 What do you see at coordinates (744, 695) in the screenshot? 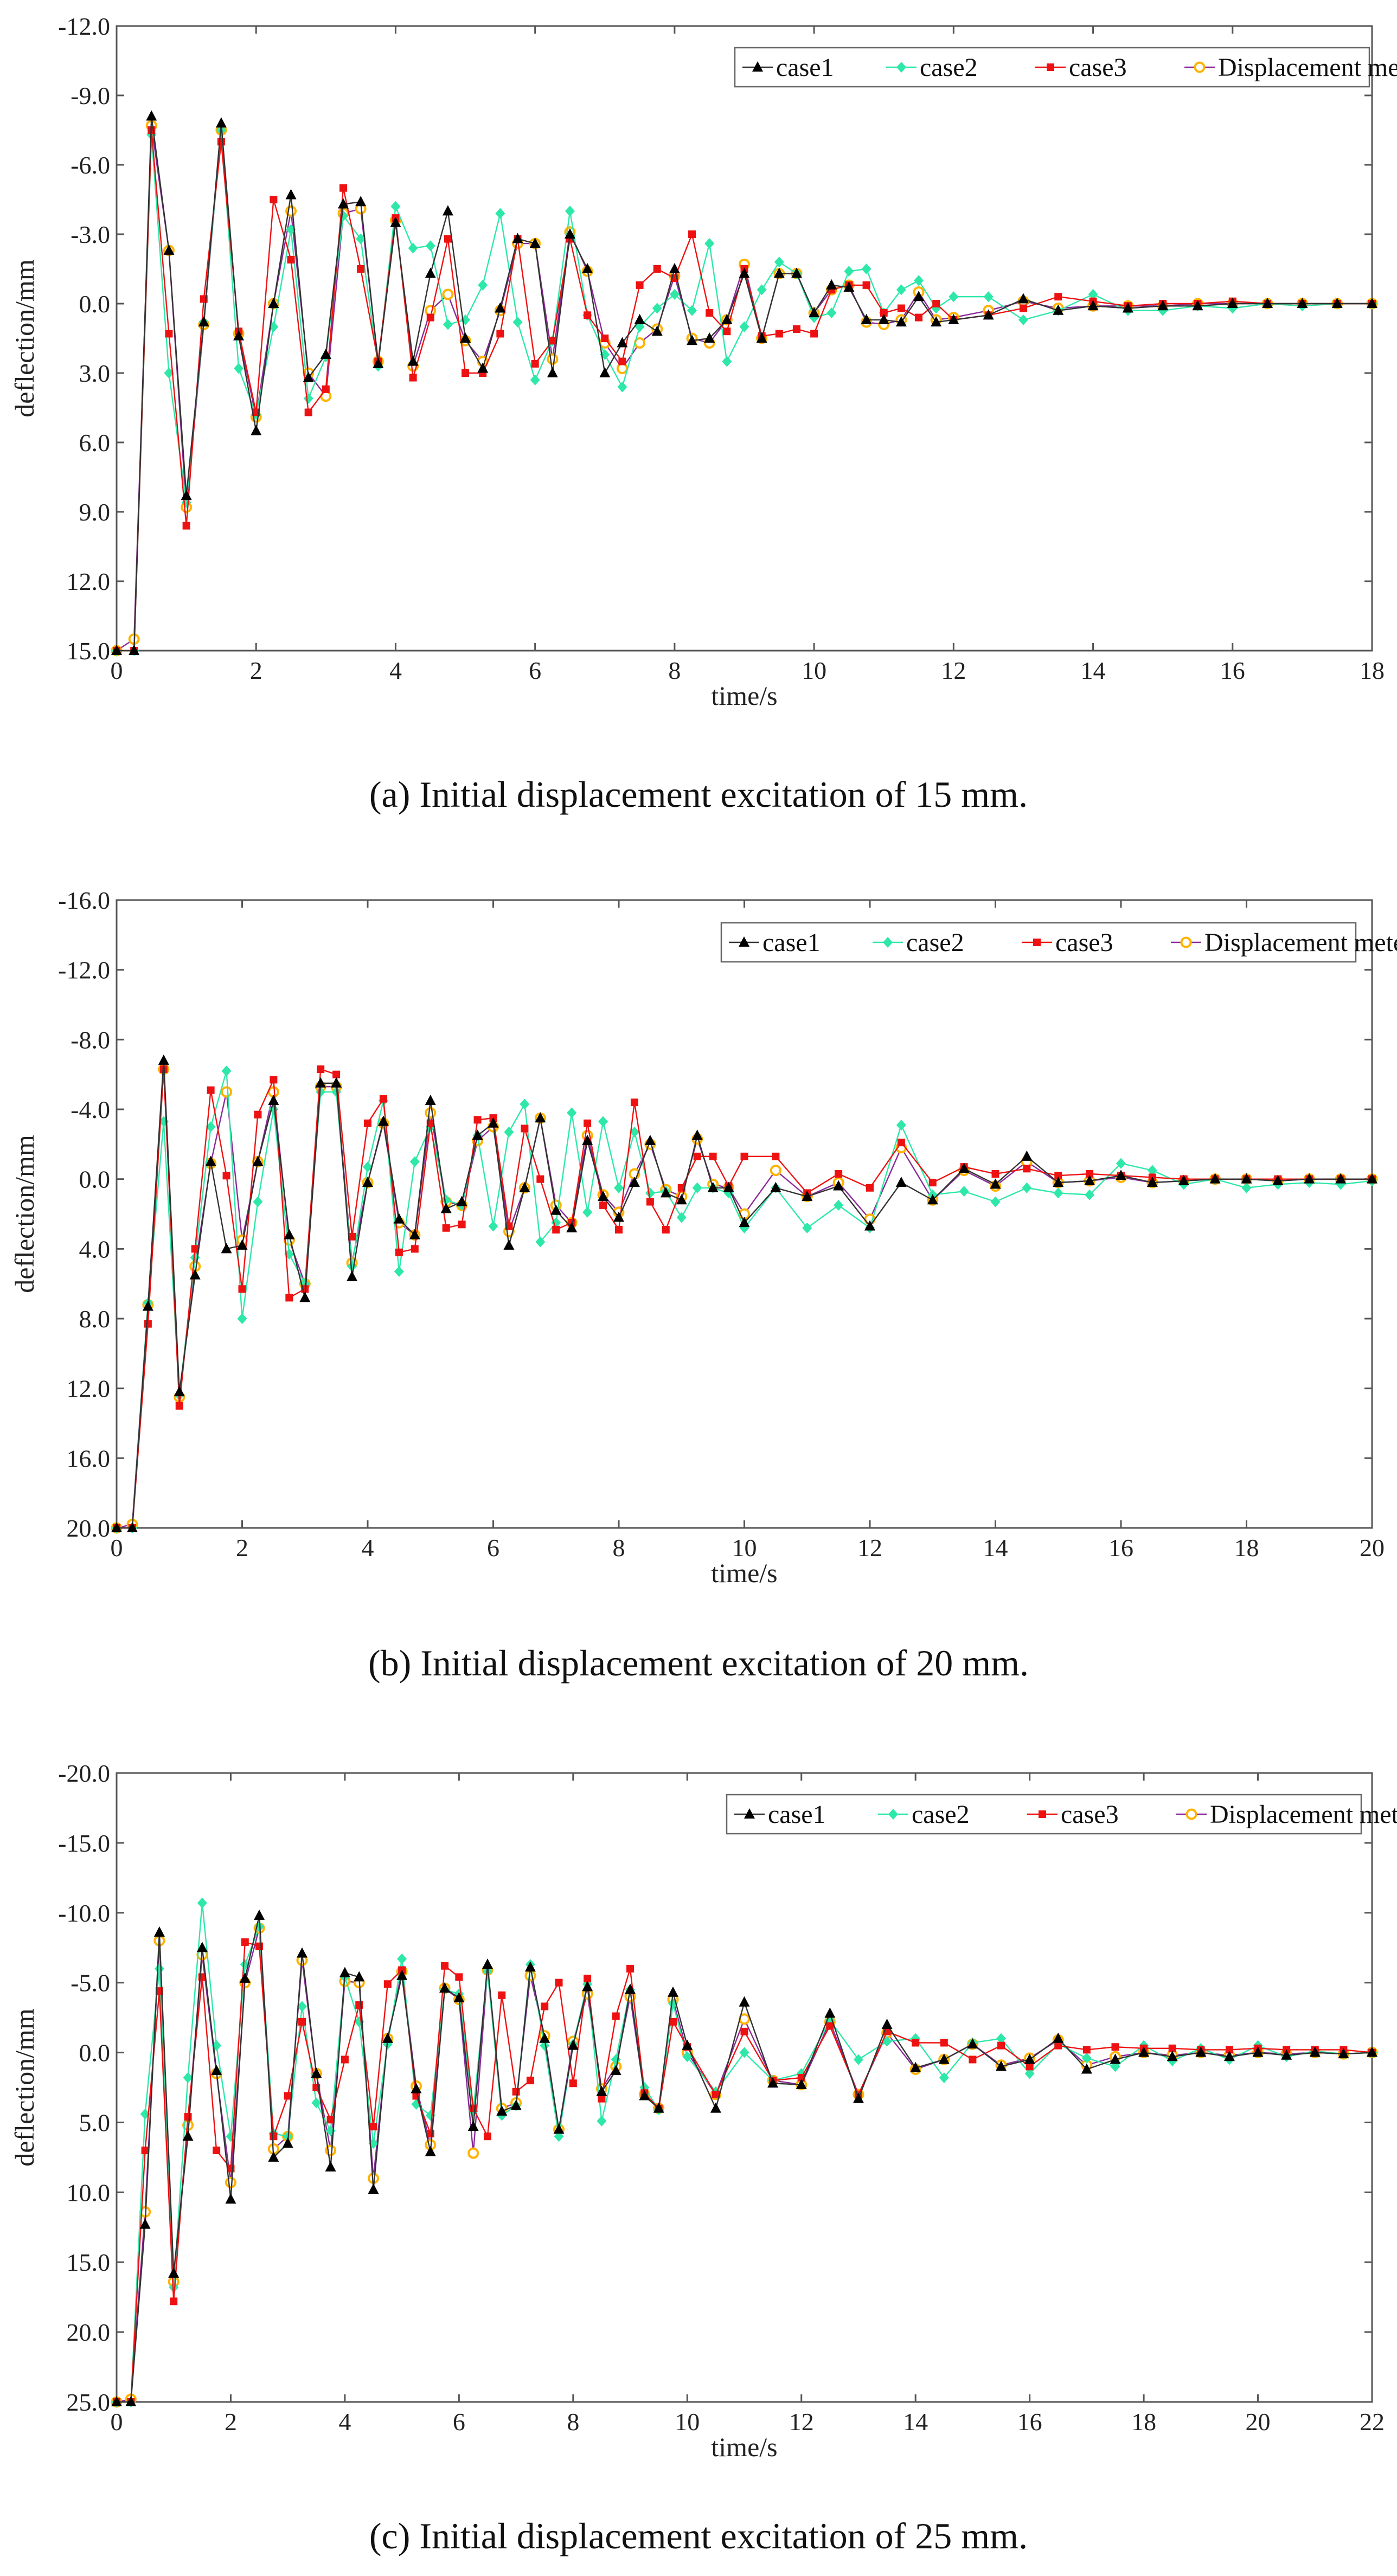
I see `x-axis-label: time/s` at bounding box center [744, 695].